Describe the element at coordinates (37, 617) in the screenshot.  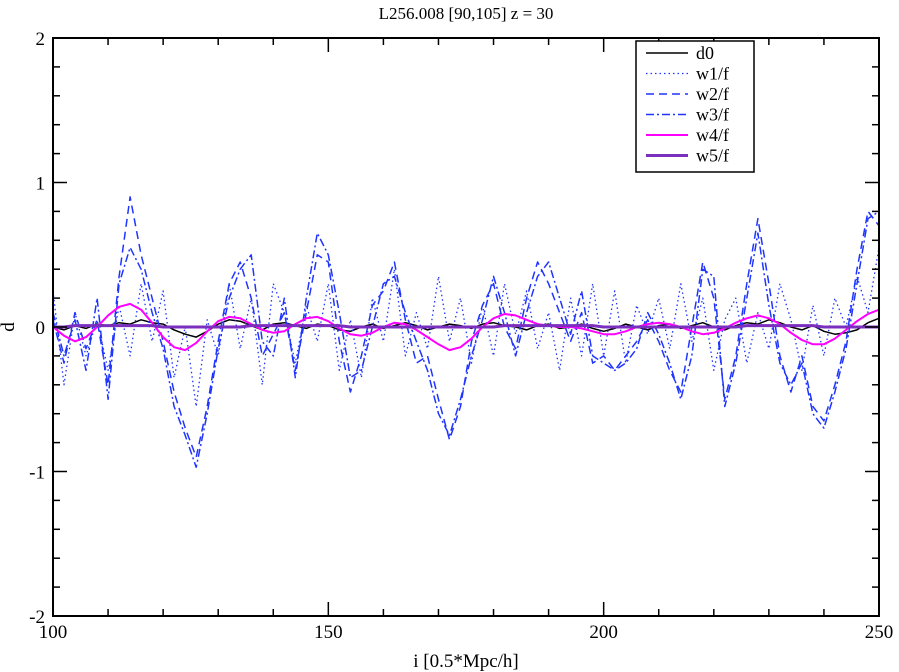
I see `y-tick-label: -2` at that location.